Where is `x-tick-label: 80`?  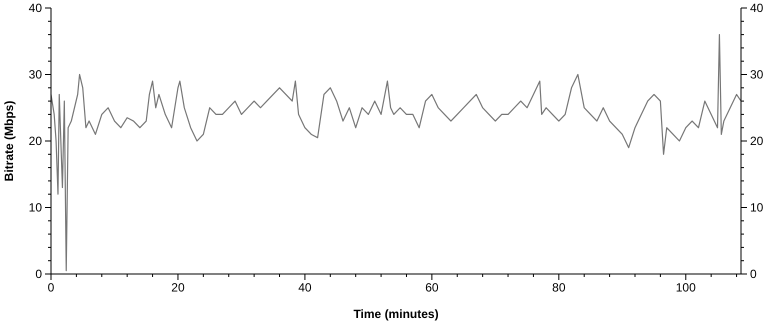
x-tick-label: 80 is located at coordinates (559, 287).